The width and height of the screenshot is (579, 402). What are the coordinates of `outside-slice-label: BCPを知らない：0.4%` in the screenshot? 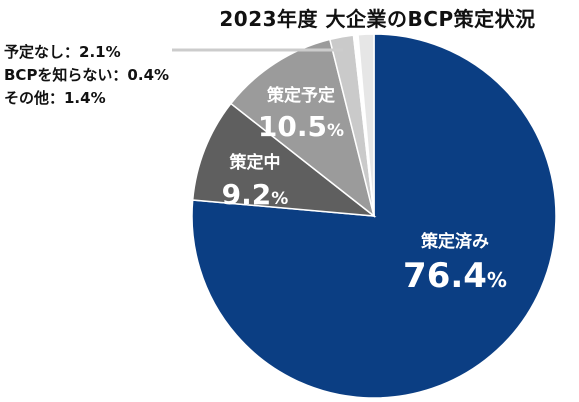 It's located at (86, 75).